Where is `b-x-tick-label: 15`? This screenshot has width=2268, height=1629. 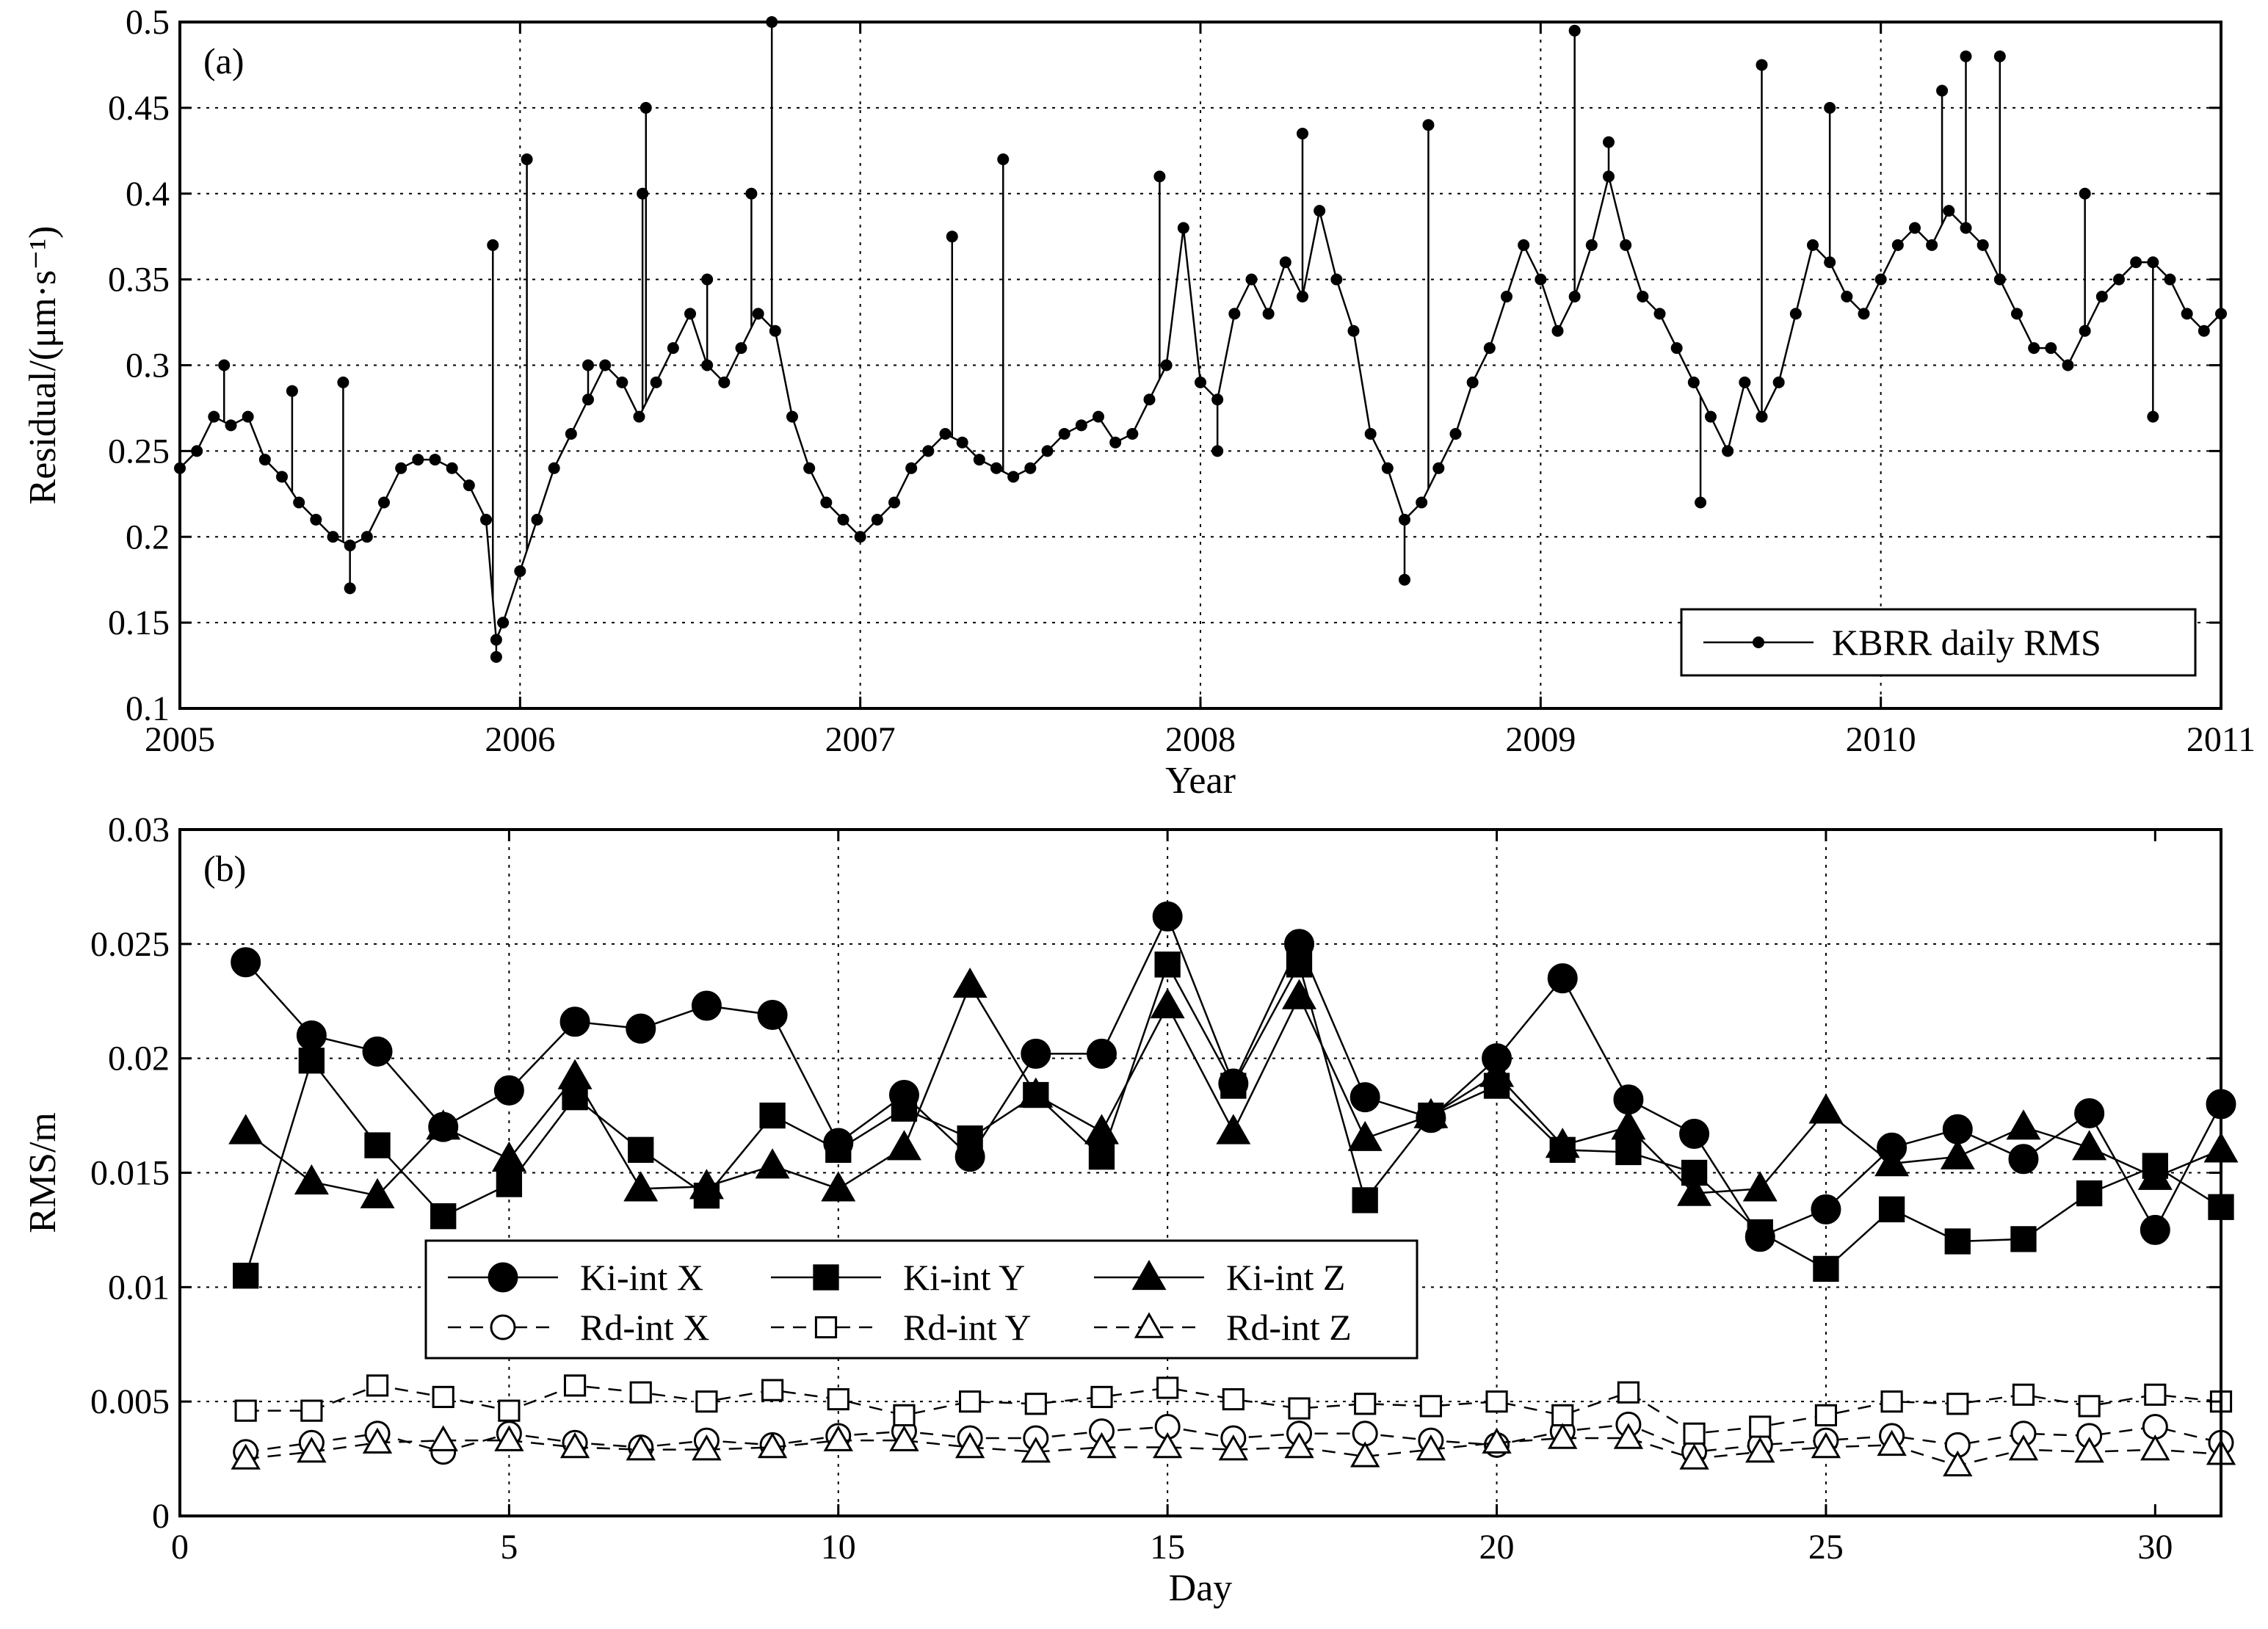 b-x-tick-label: 15 is located at coordinates (1167, 1547).